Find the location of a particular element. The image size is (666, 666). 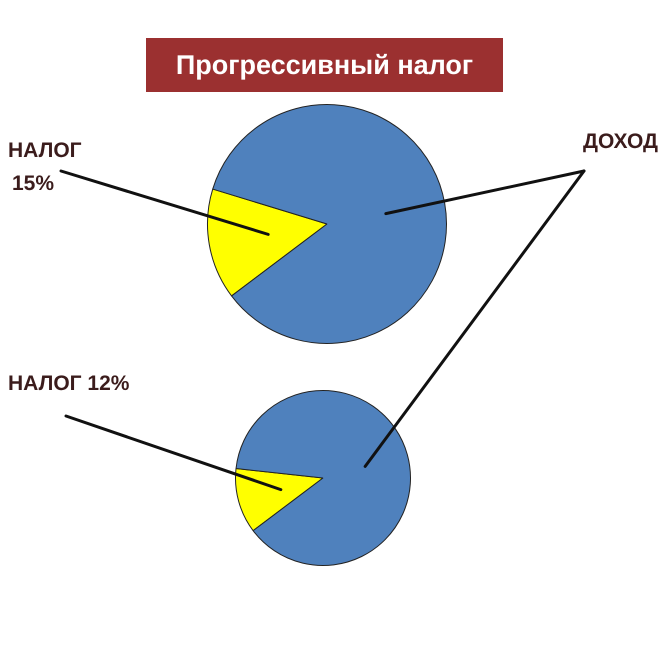

chart-title: Прогрессивный налог is located at coordinates (324, 65).